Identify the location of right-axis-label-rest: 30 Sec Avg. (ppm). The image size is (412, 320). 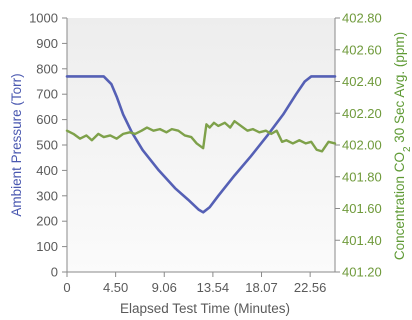
(399, 89).